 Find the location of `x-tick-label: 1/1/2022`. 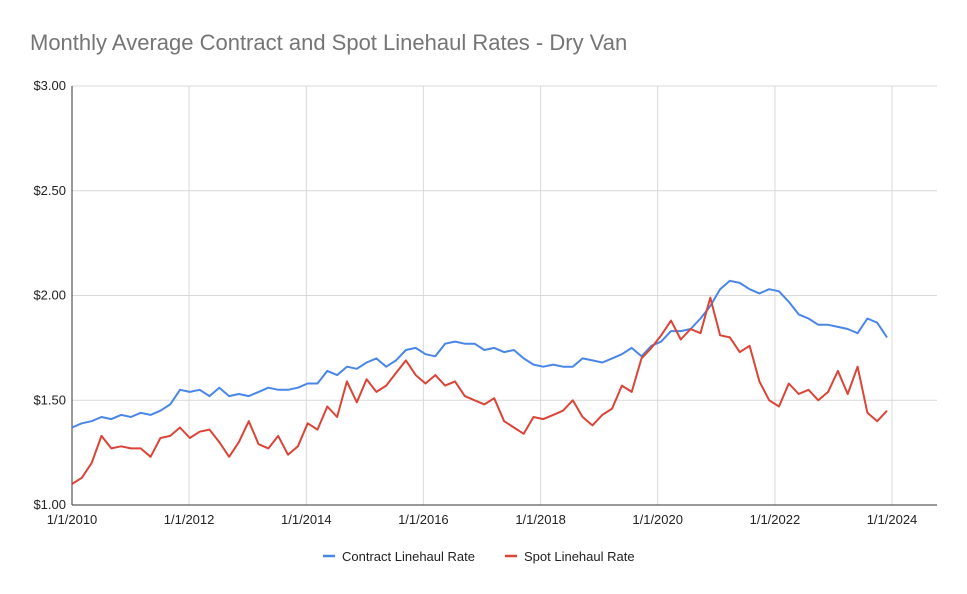

x-tick-label: 1/1/2022 is located at coordinates (775, 519).